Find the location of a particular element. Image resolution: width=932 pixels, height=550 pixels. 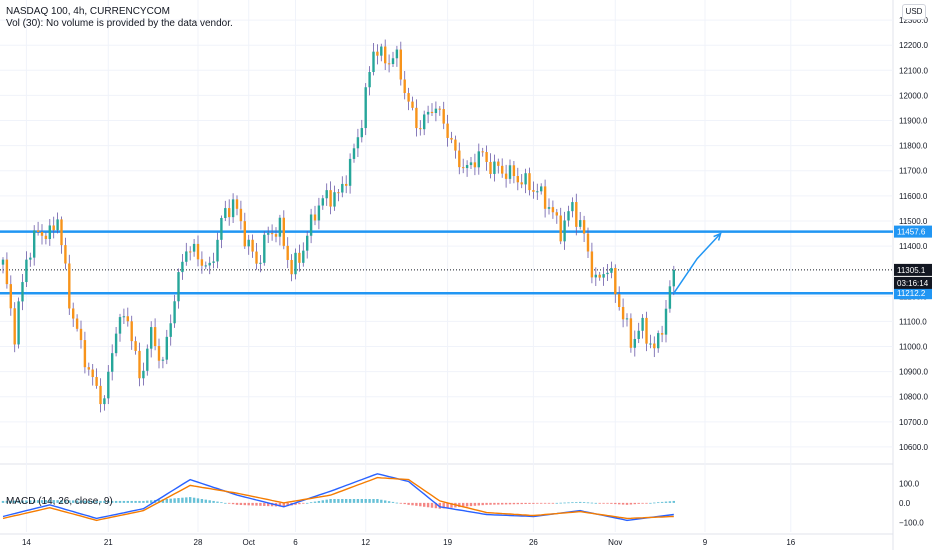

y-tick-label: 12000.0 is located at coordinates (913, 95).